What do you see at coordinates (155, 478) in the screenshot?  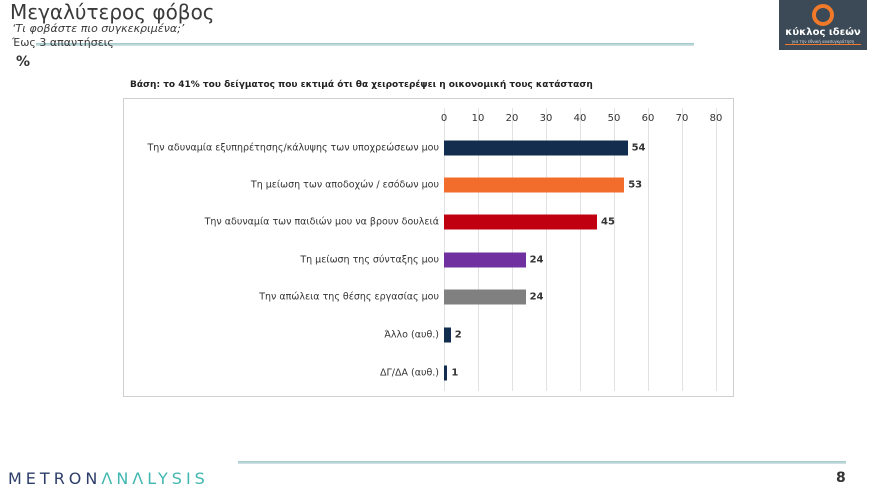 I see `brand-b: ΛNΛLYSIS` at bounding box center [155, 478].